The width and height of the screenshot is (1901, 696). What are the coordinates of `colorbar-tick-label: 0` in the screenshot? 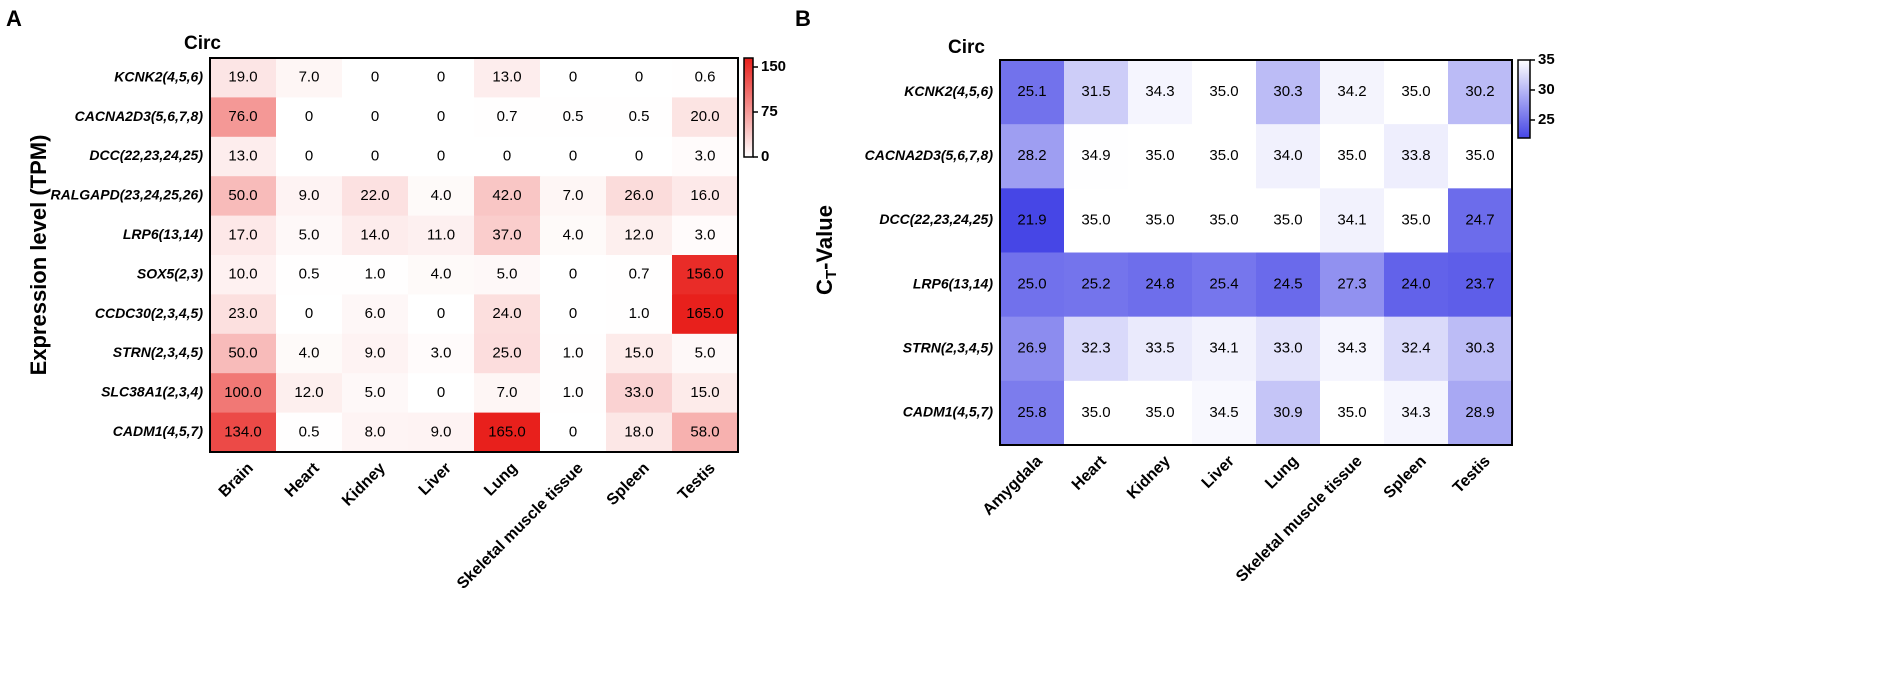 It's located at (765, 156).